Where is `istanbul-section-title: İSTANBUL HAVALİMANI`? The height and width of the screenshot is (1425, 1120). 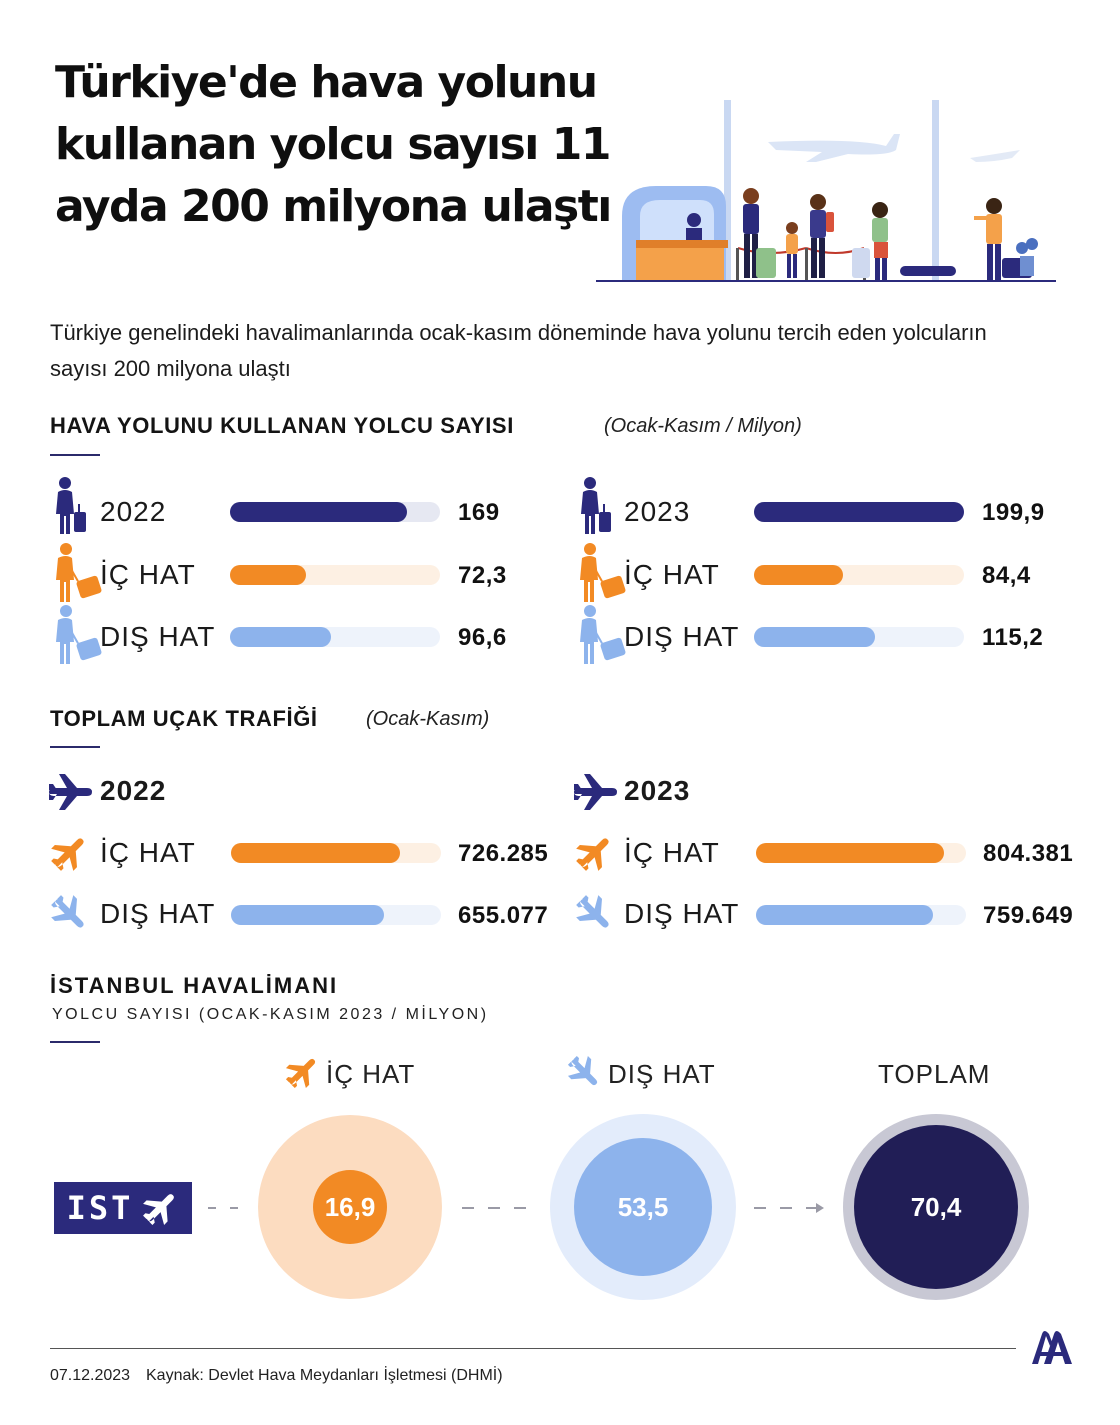 istanbul-section-title: İSTANBUL HAVALİMANI is located at coordinates (194, 985).